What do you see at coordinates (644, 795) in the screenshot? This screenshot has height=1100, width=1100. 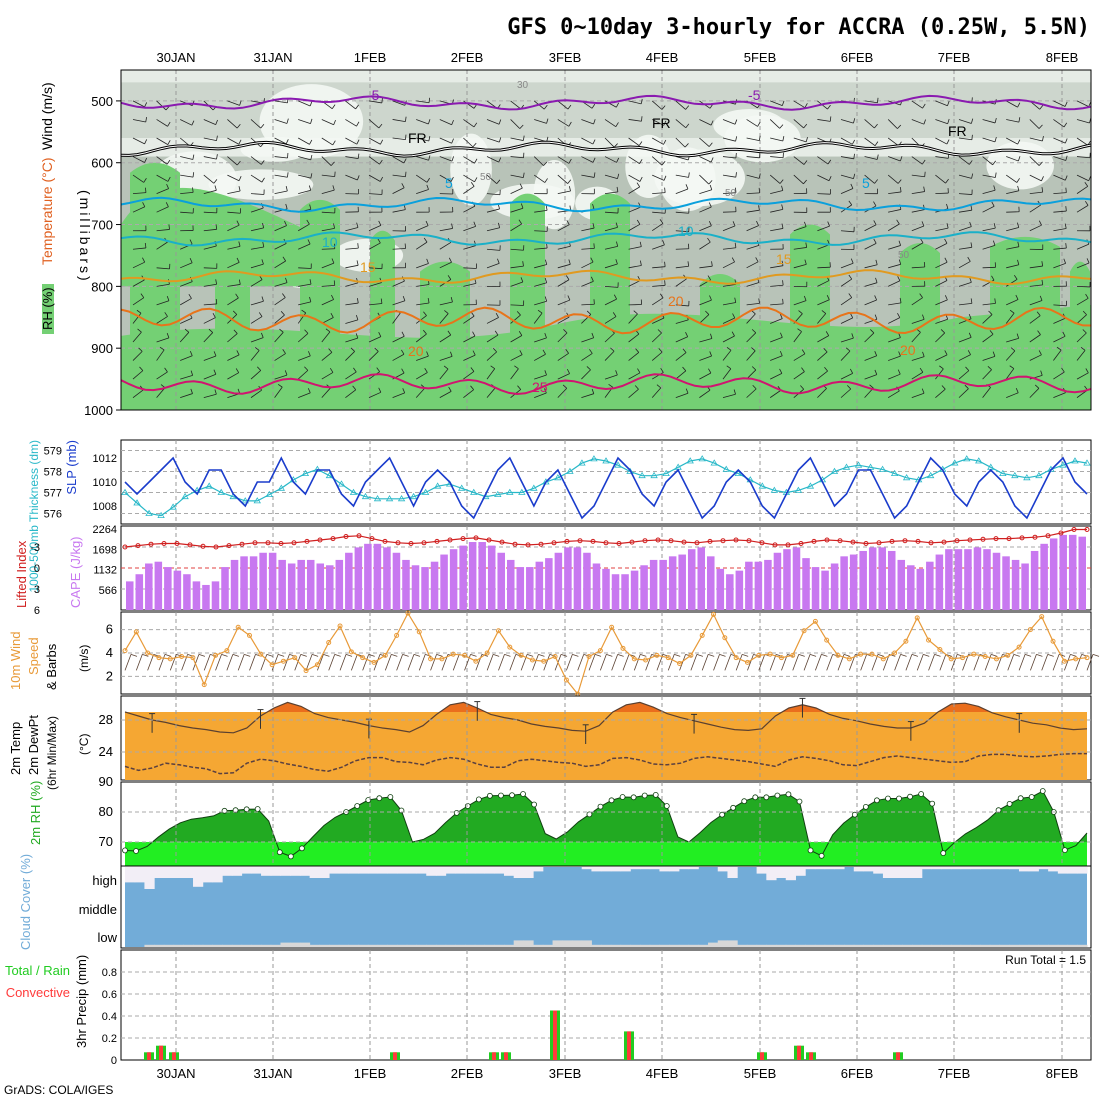 I see `rh2m-point` at bounding box center [644, 795].